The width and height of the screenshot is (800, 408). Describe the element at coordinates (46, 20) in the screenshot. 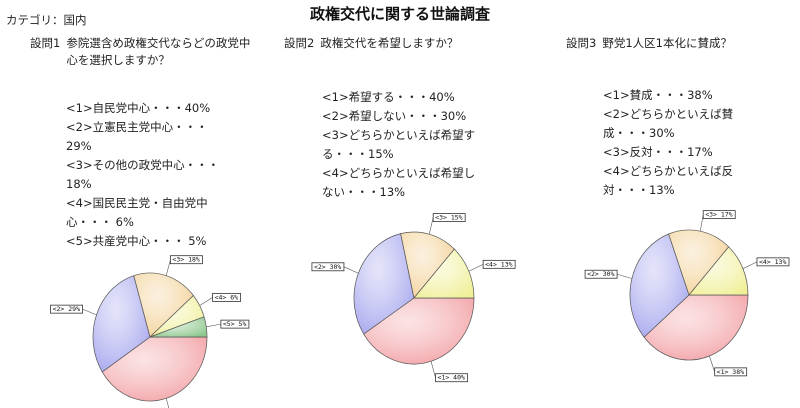

I see `category-label: カテゴリ：国内` at that location.